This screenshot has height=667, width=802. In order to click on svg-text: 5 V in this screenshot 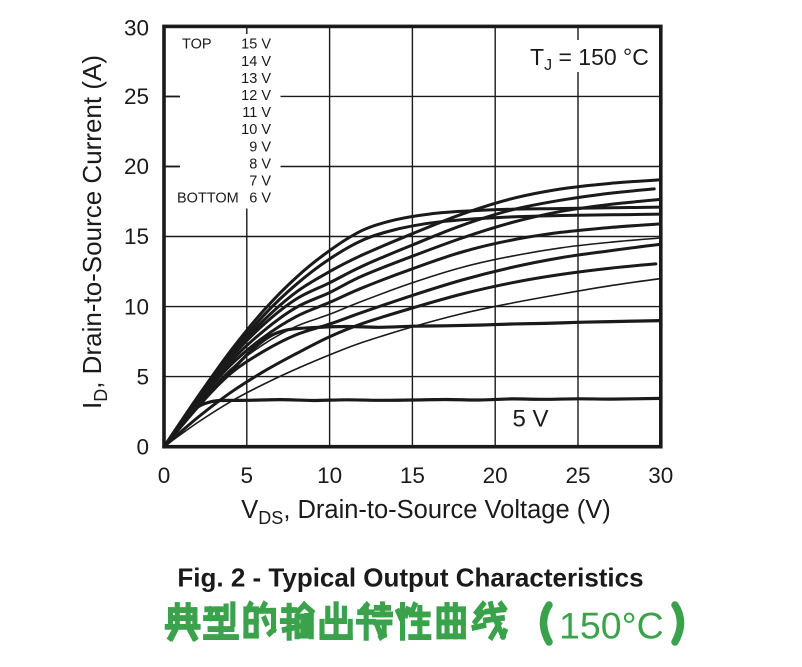, I will do `click(530, 419)`.